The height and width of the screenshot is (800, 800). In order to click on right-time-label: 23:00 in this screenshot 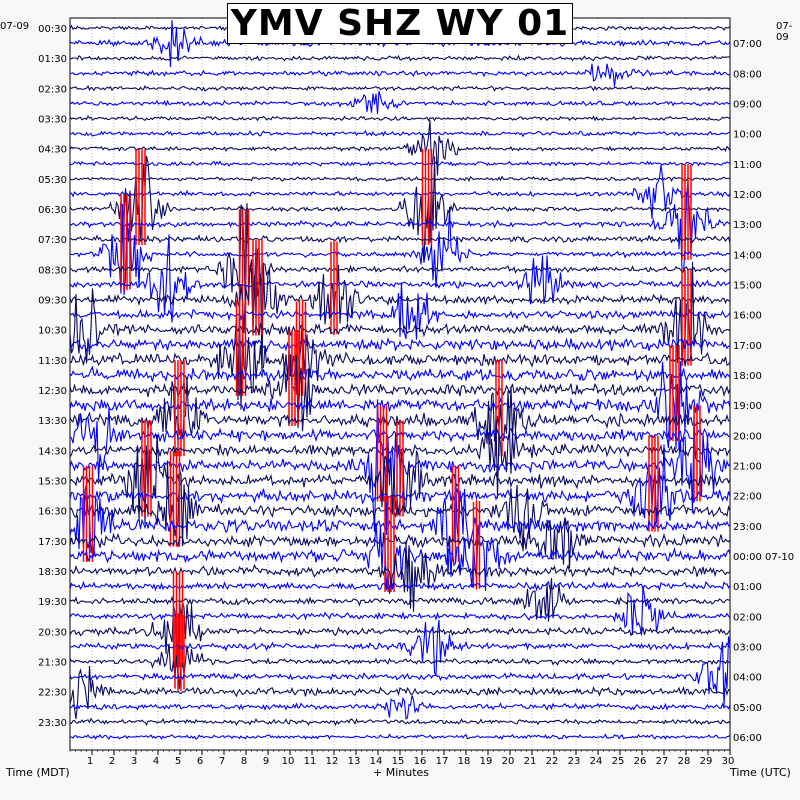, I will do `click(747, 527)`.